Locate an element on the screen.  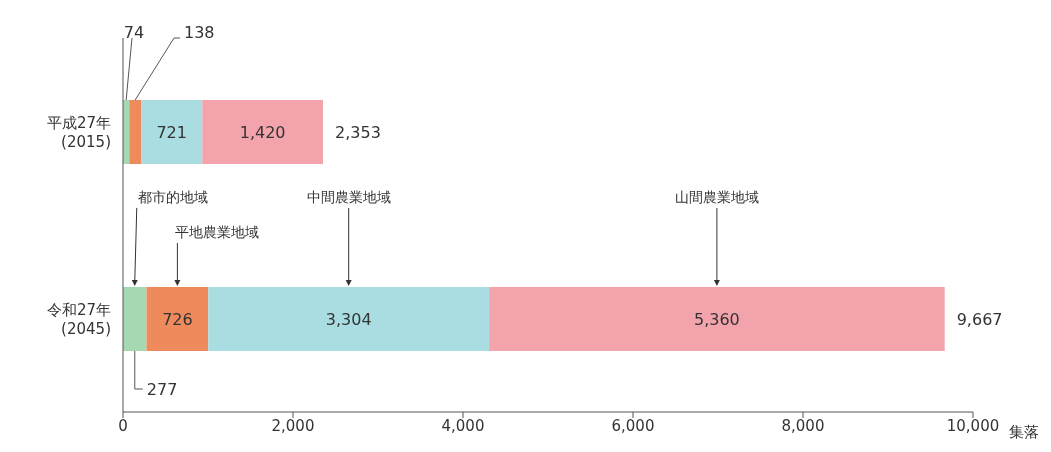
text: 平地農業地域 is located at coordinates (217, 232).